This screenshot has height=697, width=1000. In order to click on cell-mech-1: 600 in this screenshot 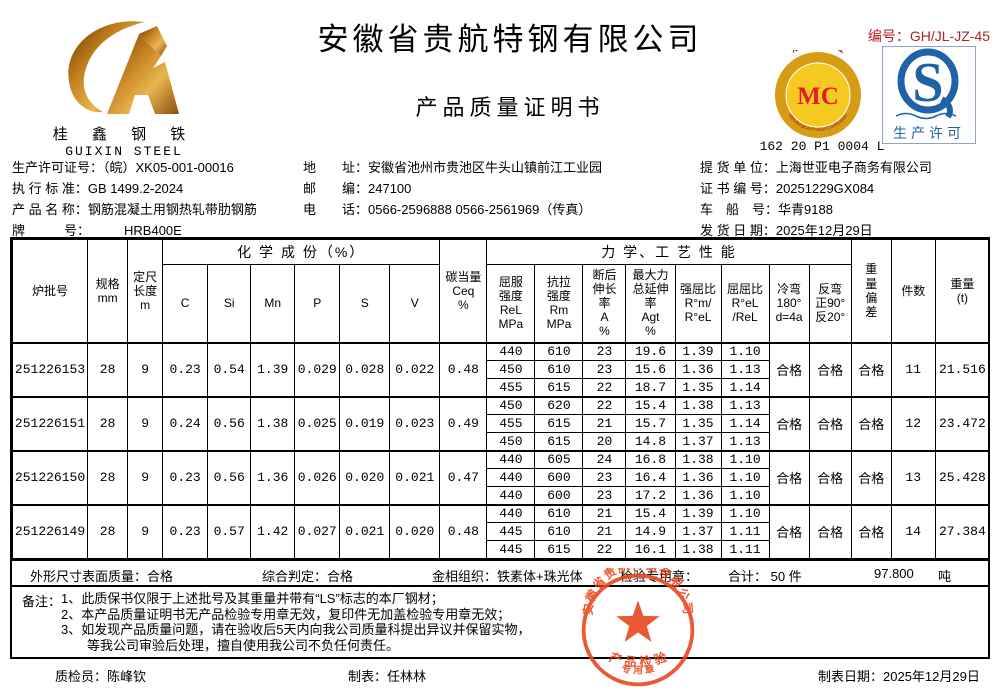, I will do `click(559, 495)`.